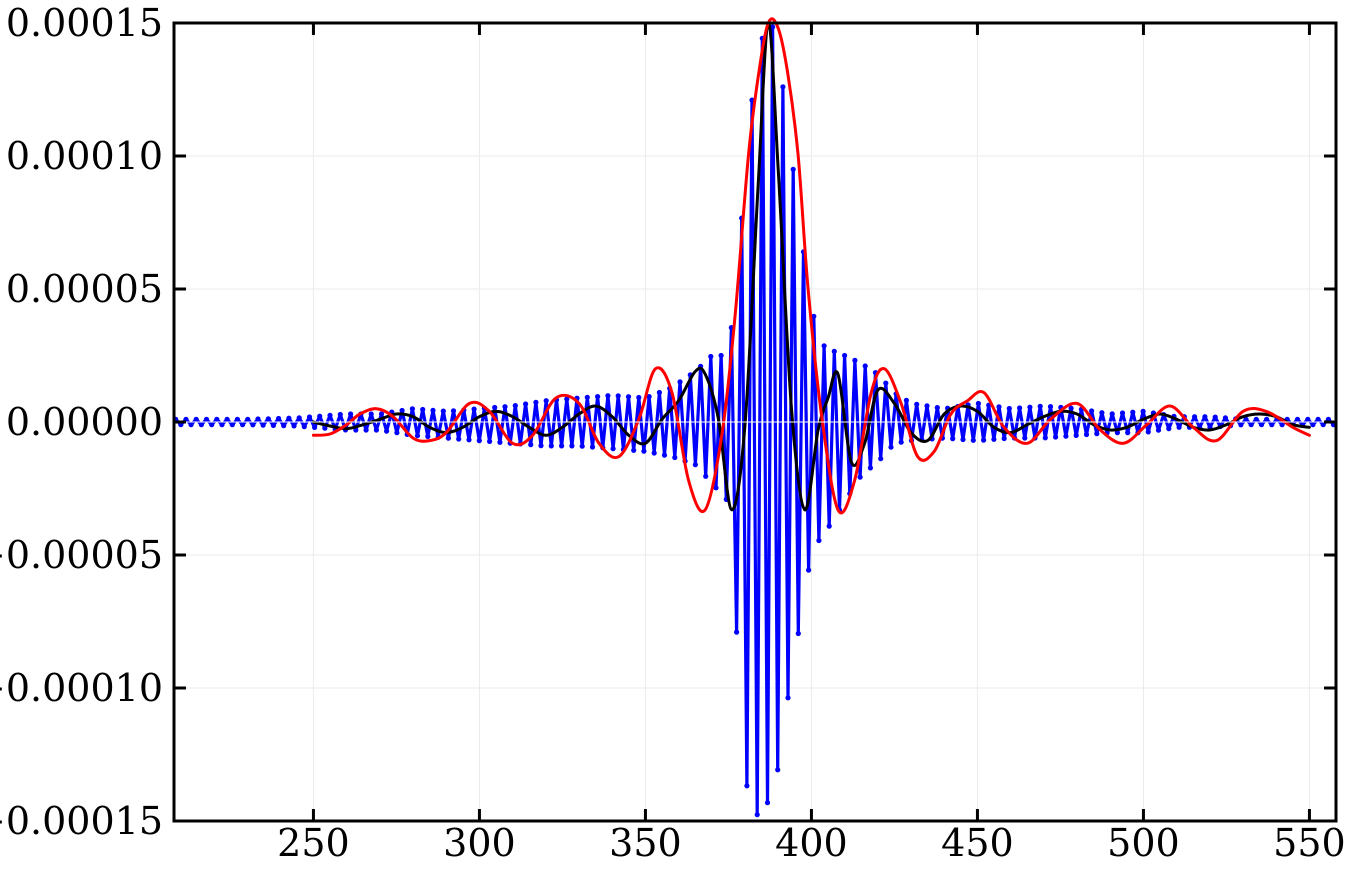 The image size is (1351, 870). I want to click on x-tick-label: 400, so click(811, 843).